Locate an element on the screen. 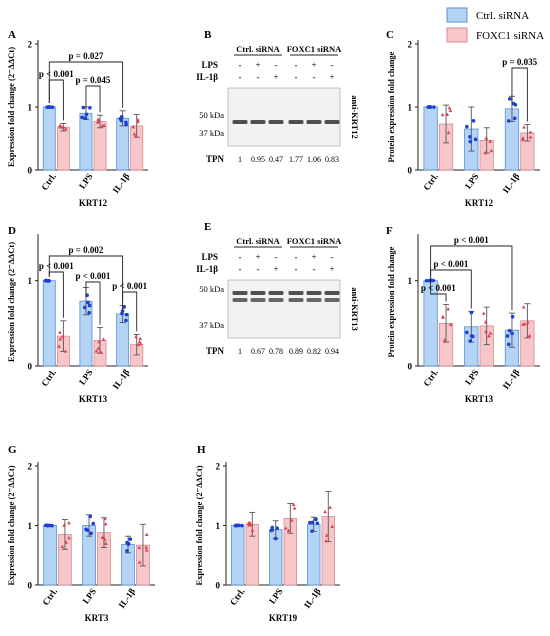  lps-sign: + is located at coordinates (313, 257).